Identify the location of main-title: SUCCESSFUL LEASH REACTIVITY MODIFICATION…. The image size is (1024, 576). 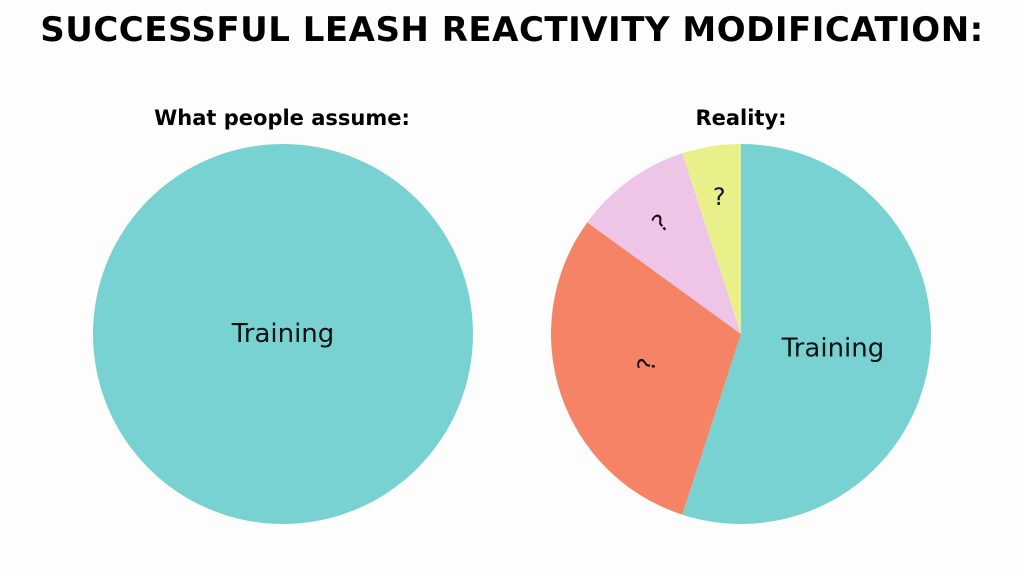
(512, 30).